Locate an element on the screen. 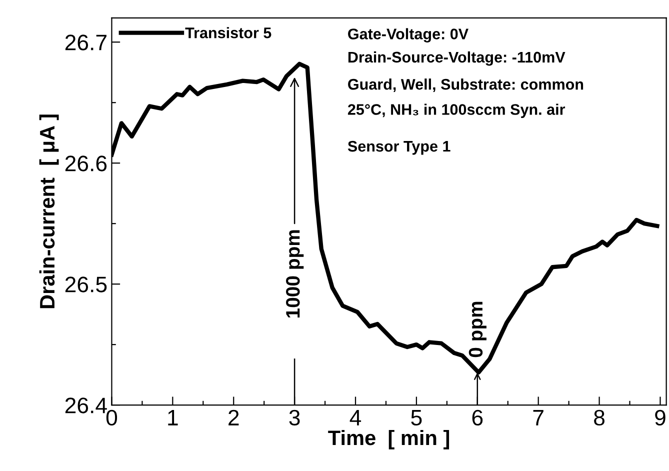  x-tick-label: 7 is located at coordinates (538, 418).